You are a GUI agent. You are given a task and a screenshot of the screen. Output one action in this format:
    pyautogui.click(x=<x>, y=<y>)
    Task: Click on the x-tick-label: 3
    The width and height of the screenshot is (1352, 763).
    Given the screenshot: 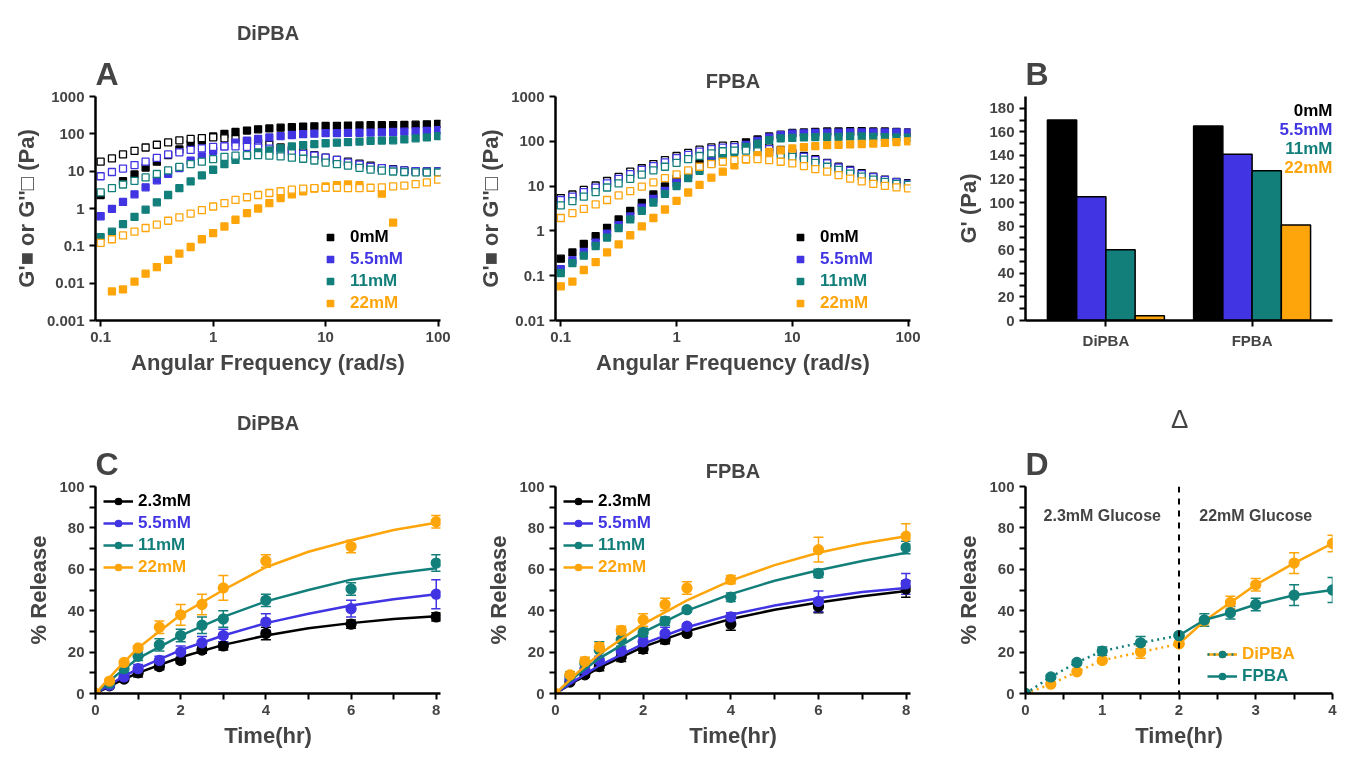 What is the action you would take?
    pyautogui.click(x=1255, y=709)
    